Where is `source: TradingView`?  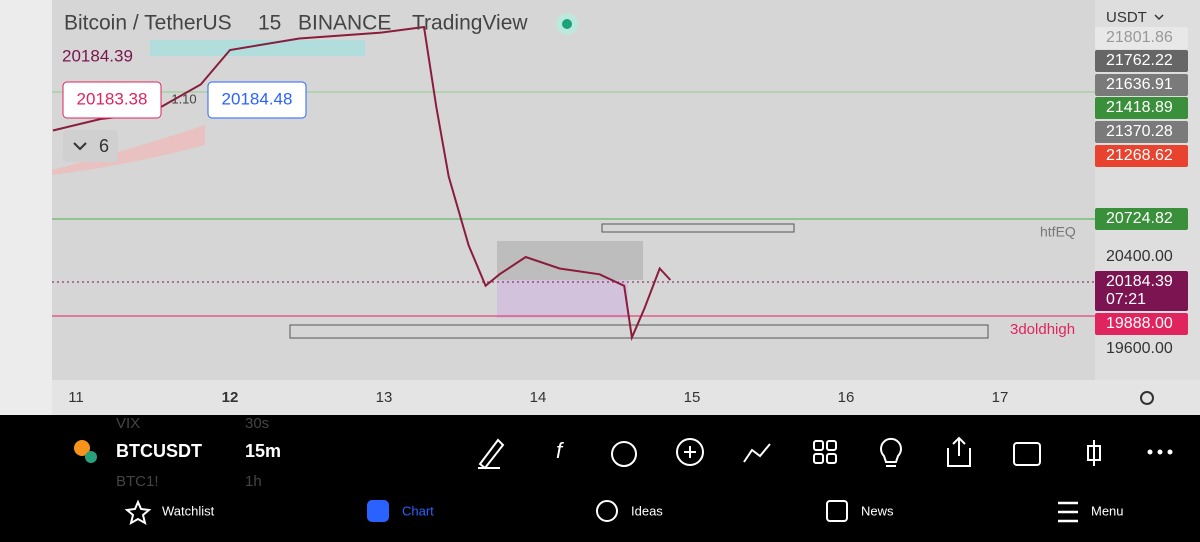 source: TradingView is located at coordinates (470, 23).